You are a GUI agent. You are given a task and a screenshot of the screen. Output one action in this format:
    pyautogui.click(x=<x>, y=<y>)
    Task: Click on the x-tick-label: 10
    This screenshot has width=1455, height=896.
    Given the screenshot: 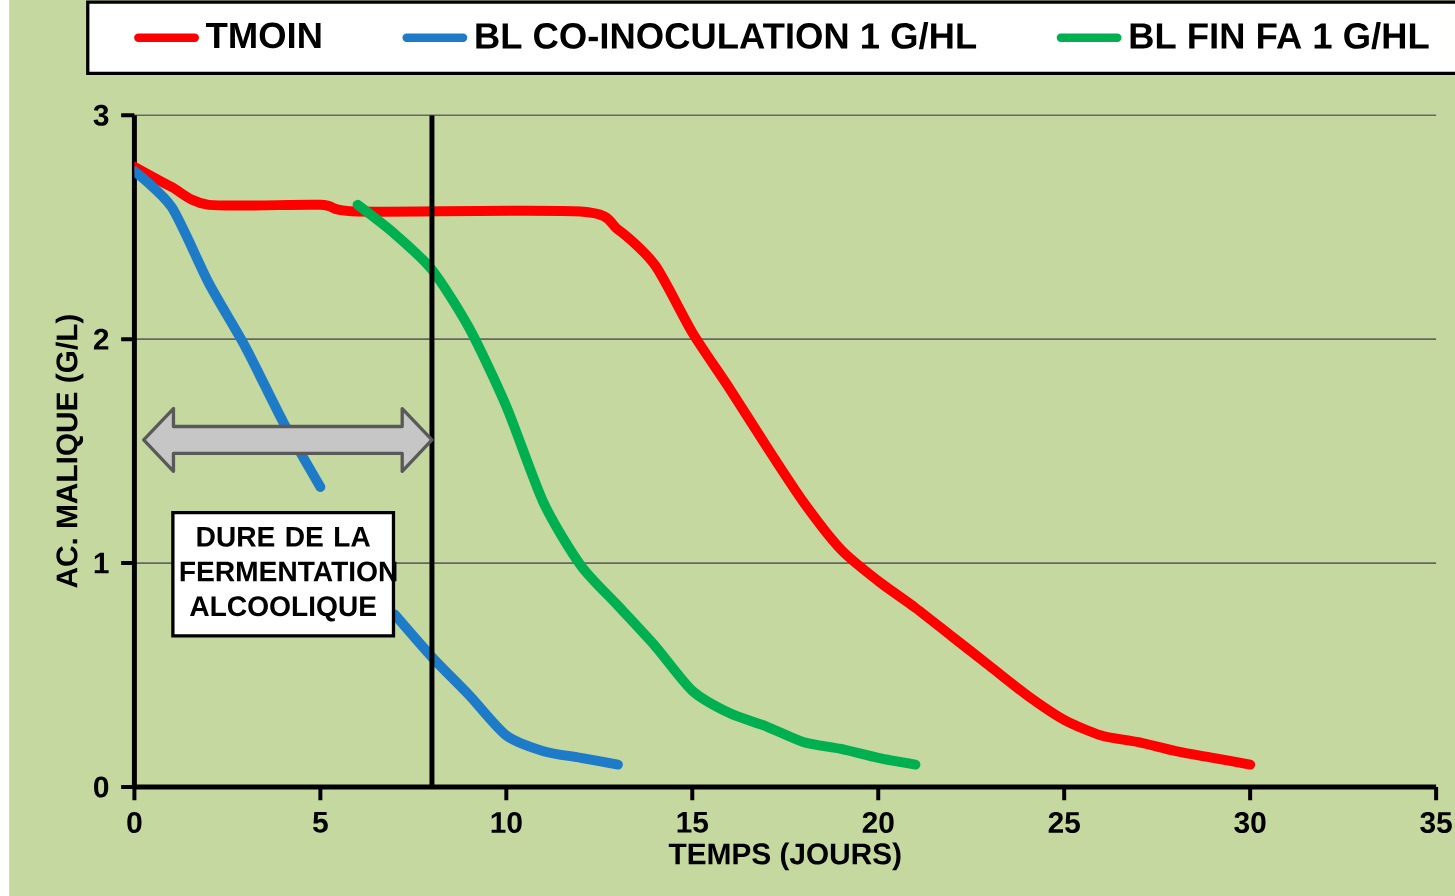 What is the action you would take?
    pyautogui.click(x=506, y=822)
    